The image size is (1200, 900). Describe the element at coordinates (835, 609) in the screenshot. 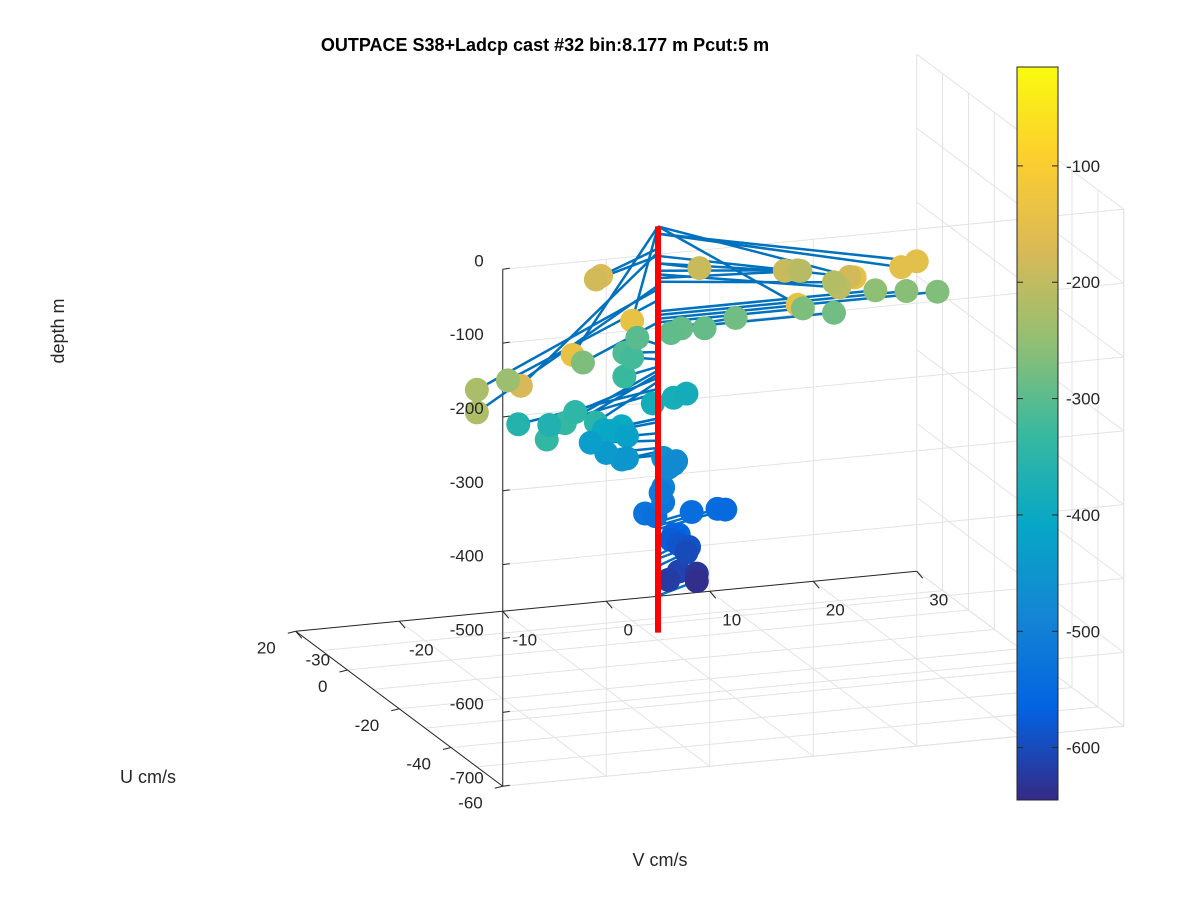

I see `x-tick-label: 20` at that location.